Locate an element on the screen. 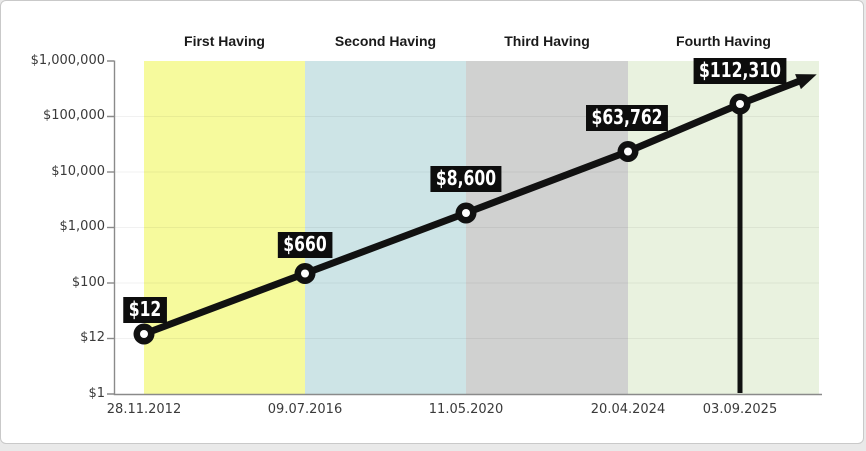 The height and width of the screenshot is (451, 866). marker-2024-dot is located at coordinates (628, 151).